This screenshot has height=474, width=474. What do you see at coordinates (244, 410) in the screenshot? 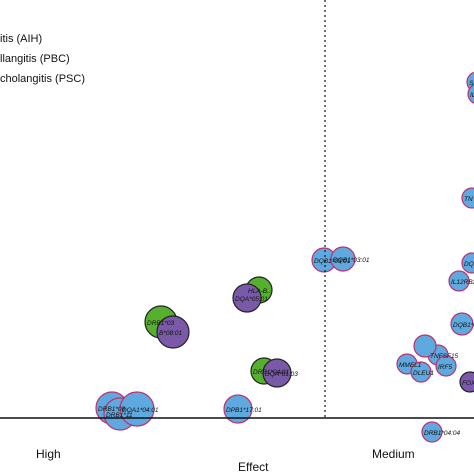
I see `point-label-3: DPB1*17:01` at bounding box center [244, 410].